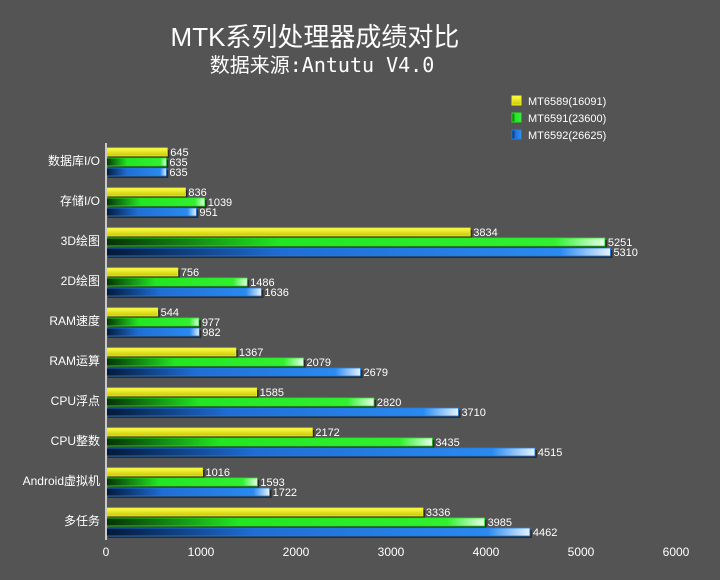  I want to click on data-label: 4515, so click(550, 453).